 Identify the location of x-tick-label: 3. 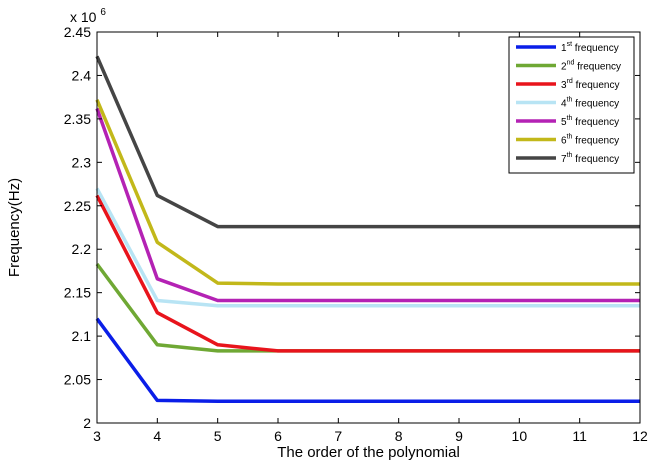
(97, 436).